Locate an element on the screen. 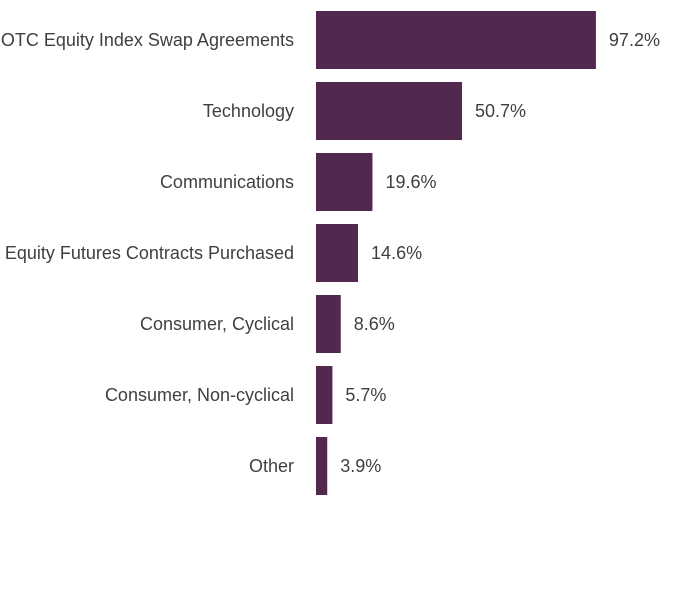  category-label-communications: Communications is located at coordinates (227, 182).